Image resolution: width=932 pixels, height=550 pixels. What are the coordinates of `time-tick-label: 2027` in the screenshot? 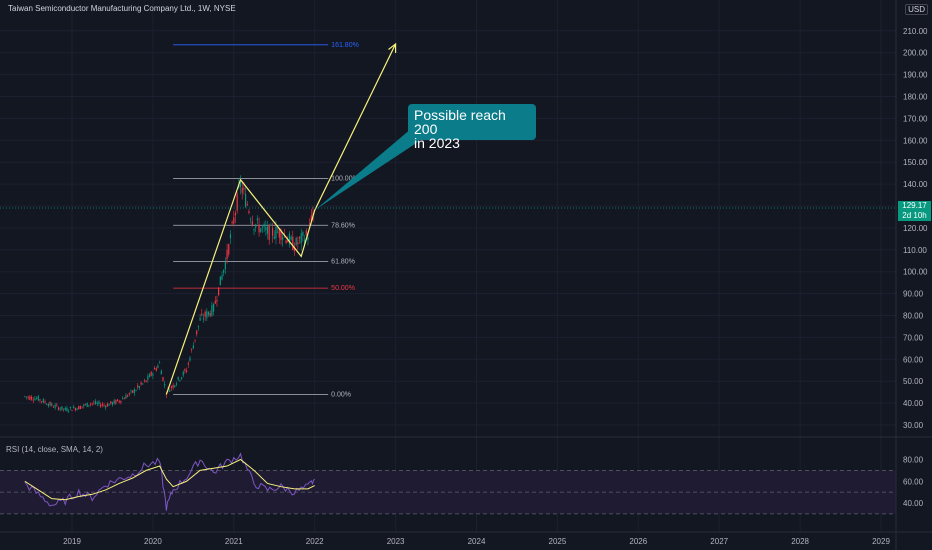 It's located at (719, 541).